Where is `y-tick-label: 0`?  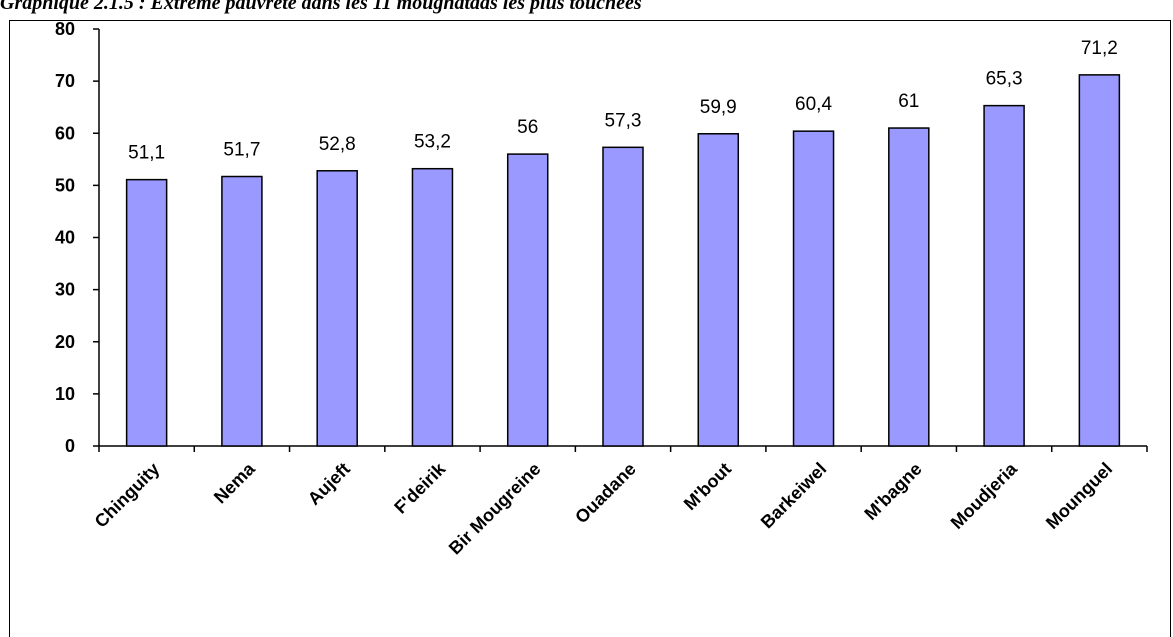 y-tick-label: 0 is located at coordinates (70, 446).